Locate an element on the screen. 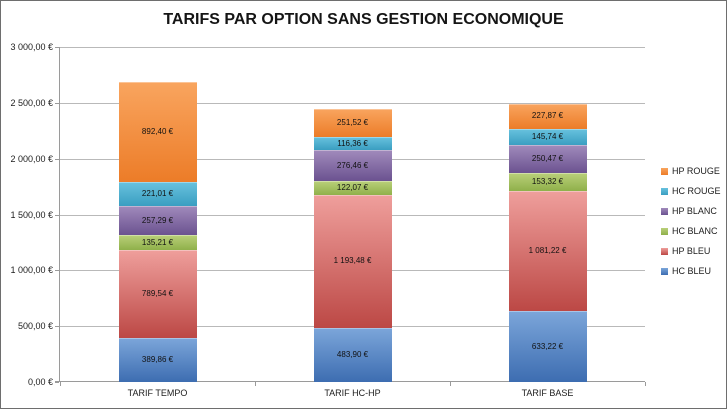 This screenshot has height=409, width=727. bar-segment-label: 116,36 € is located at coordinates (352, 143).